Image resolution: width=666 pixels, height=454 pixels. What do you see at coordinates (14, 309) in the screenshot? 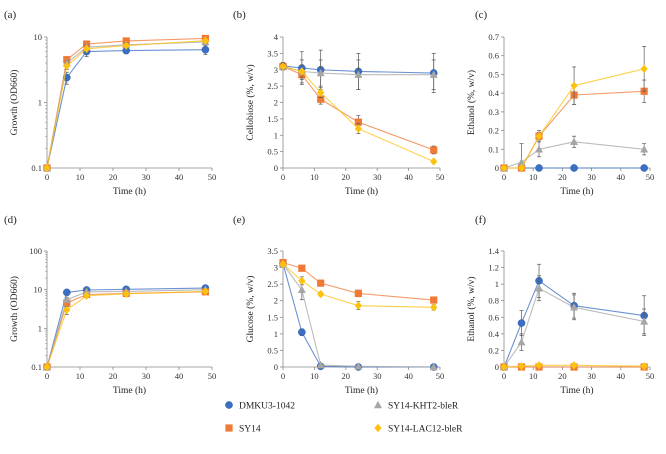
I see `y-axis-label: Growth (OD660)` at bounding box center [14, 309].